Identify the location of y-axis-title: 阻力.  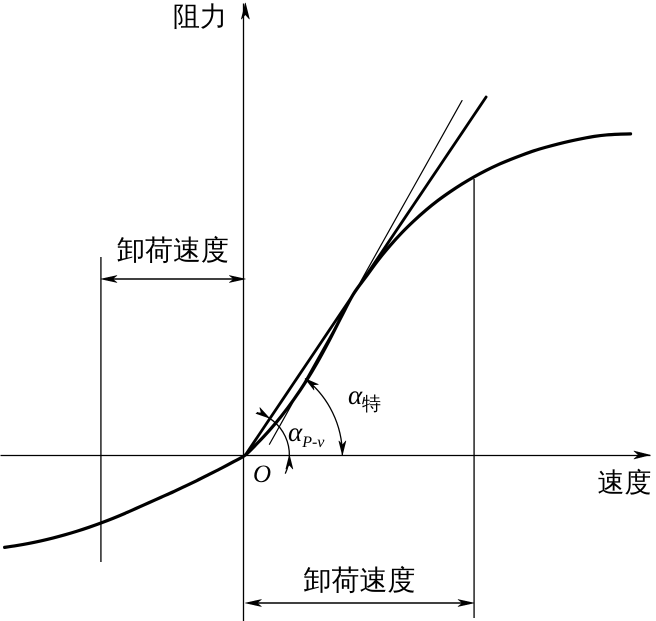
(200, 17).